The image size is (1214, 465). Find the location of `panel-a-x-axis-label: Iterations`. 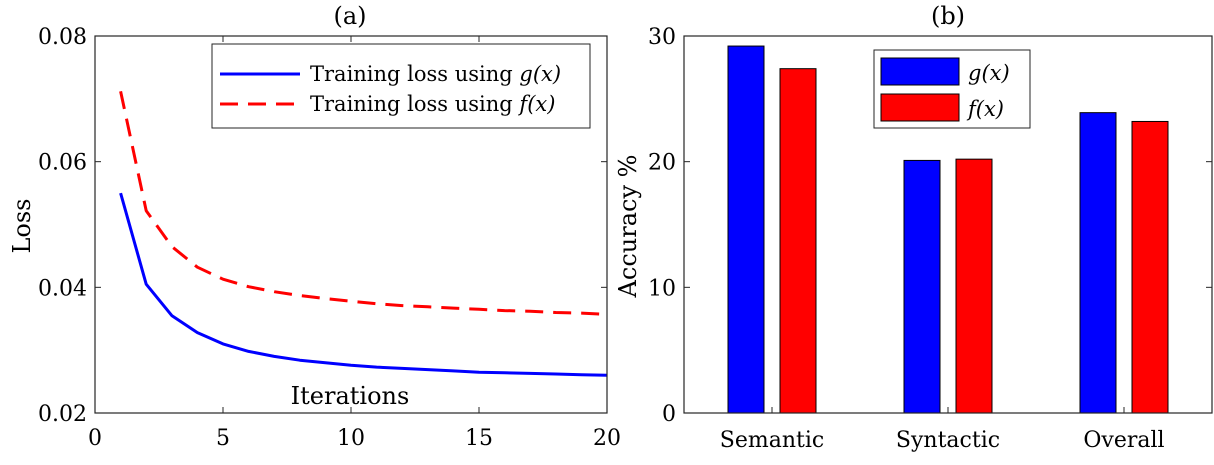

panel-a-x-axis-label: Iterations is located at coordinates (350, 396).